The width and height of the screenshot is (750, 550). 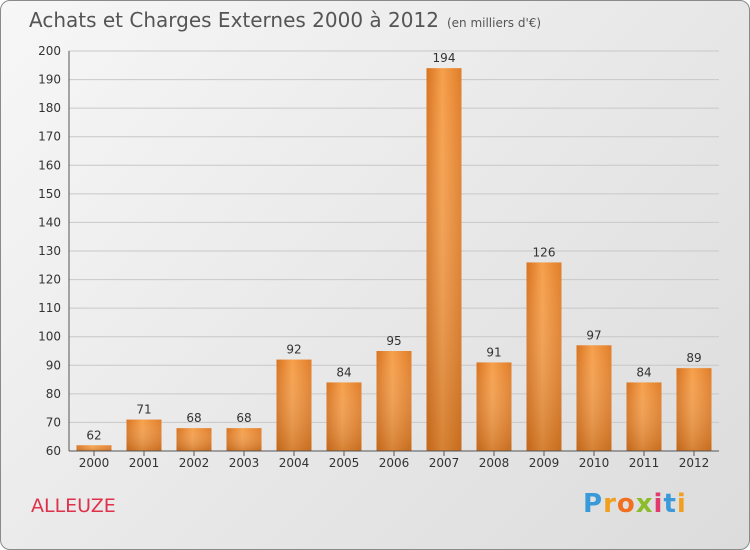 What do you see at coordinates (94, 463) in the screenshot?
I see `x-tick-label: 2000` at bounding box center [94, 463].